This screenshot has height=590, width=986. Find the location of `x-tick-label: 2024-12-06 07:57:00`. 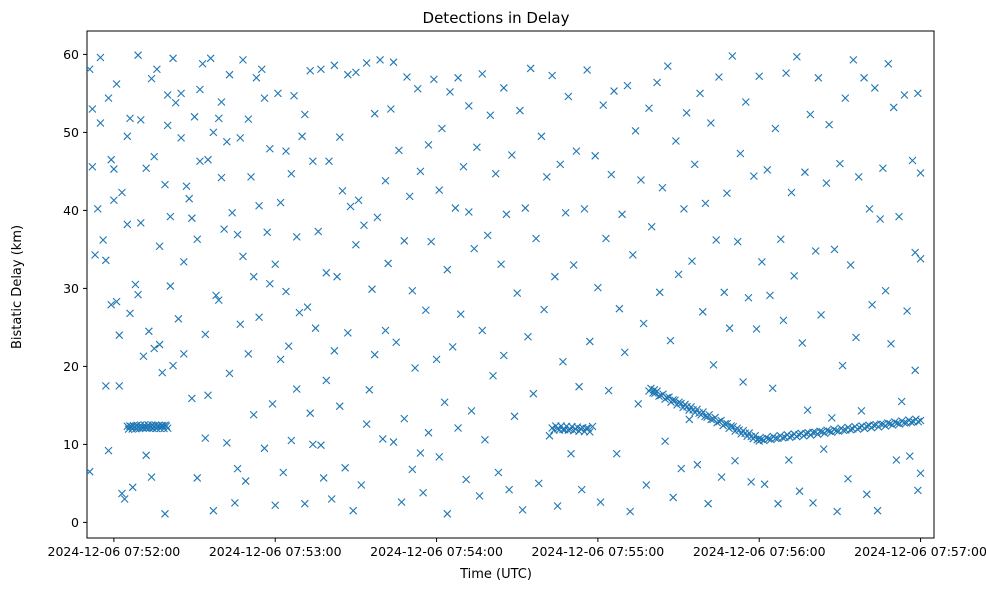

x-tick-label: 2024-12-06 07:57:00 is located at coordinates (920, 551).